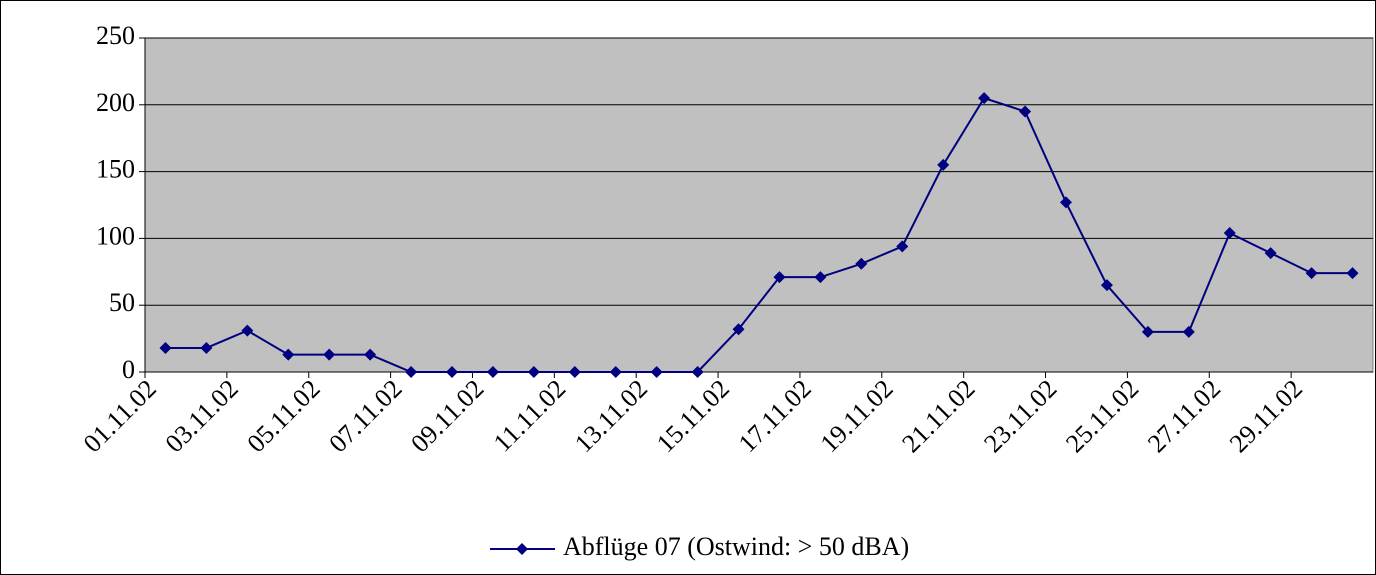 The height and width of the screenshot is (575, 1376). What do you see at coordinates (122, 302) in the screenshot?
I see `y-tick-label: 50` at bounding box center [122, 302].